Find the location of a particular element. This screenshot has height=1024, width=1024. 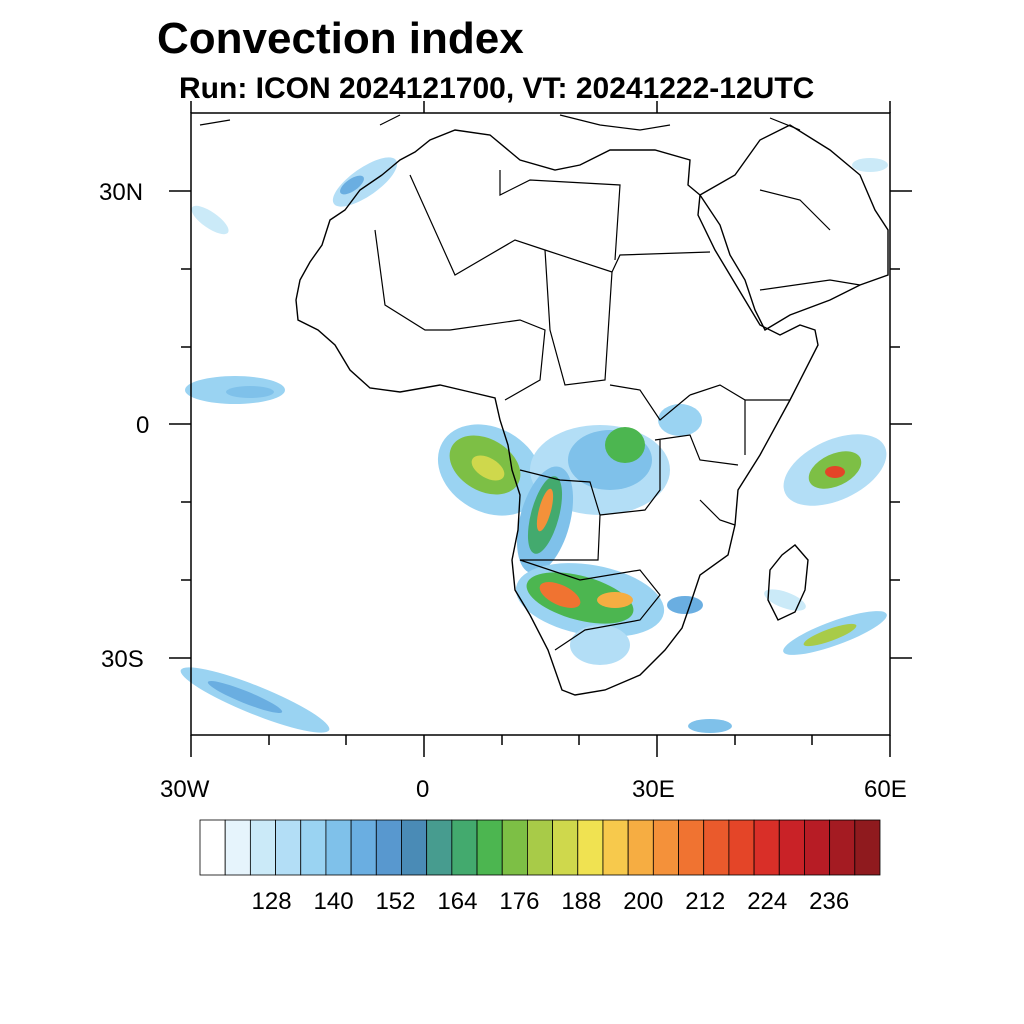

colorbar-tick-label: 176 is located at coordinates (519, 901).